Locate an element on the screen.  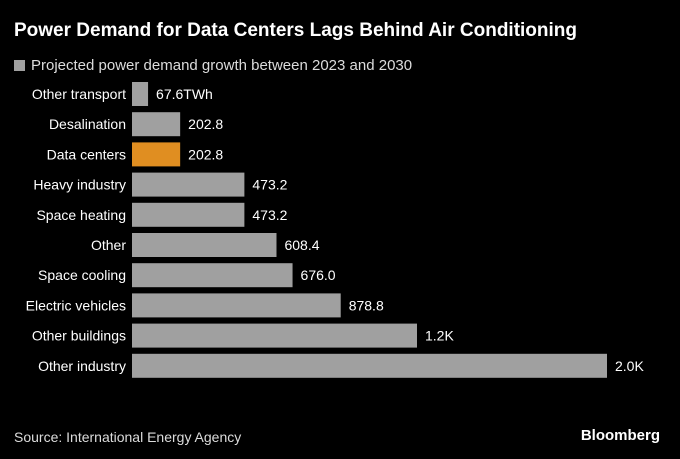
category-label-other-industry: Other industry is located at coordinates (82, 366).